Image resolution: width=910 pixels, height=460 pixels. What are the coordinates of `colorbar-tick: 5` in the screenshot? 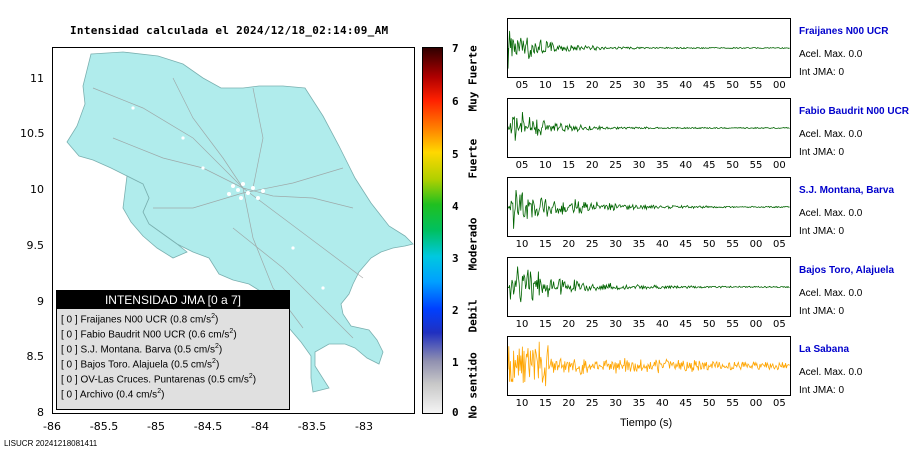 It's located at (455, 154).